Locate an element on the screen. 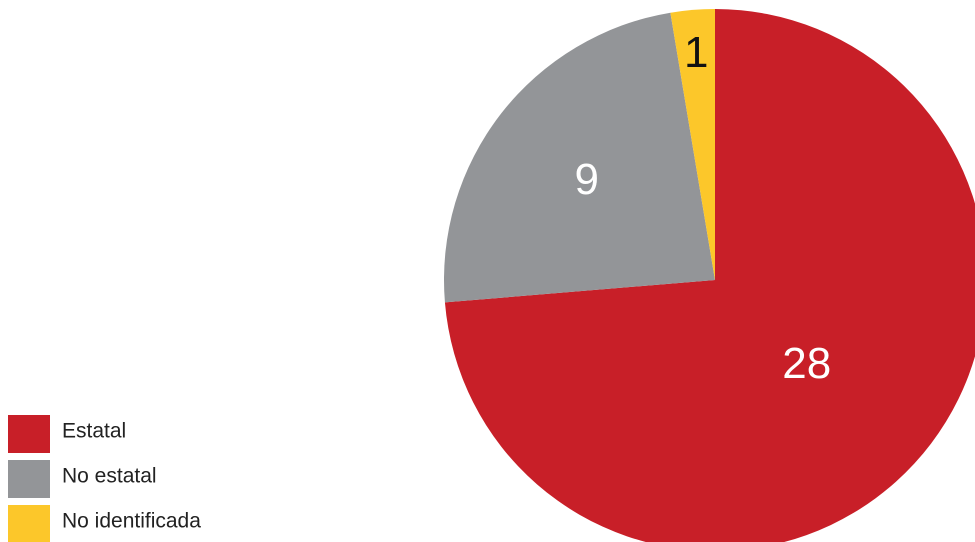 This screenshot has height=542, width=975. data-label: 9 is located at coordinates (586, 179).